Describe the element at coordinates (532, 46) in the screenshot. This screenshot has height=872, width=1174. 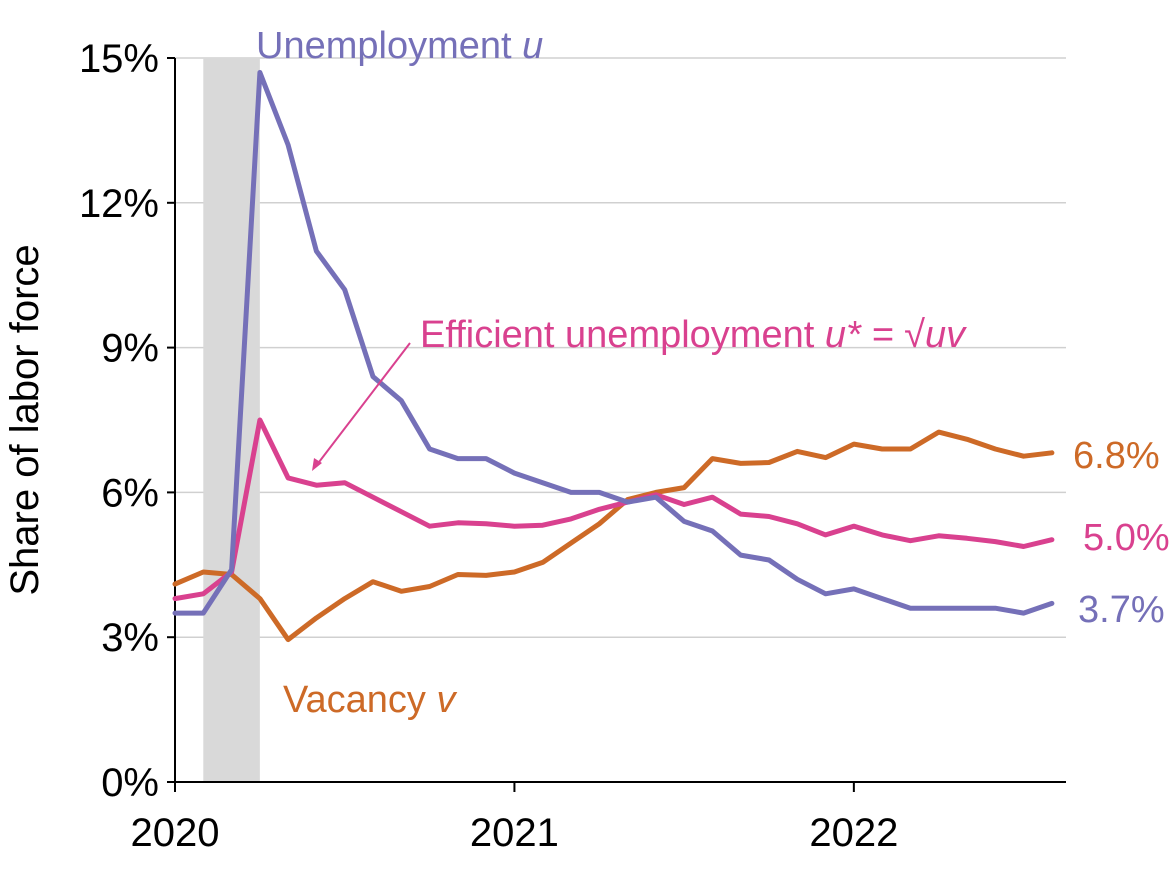
I see `unemployment-annotation-symbol: u` at that location.